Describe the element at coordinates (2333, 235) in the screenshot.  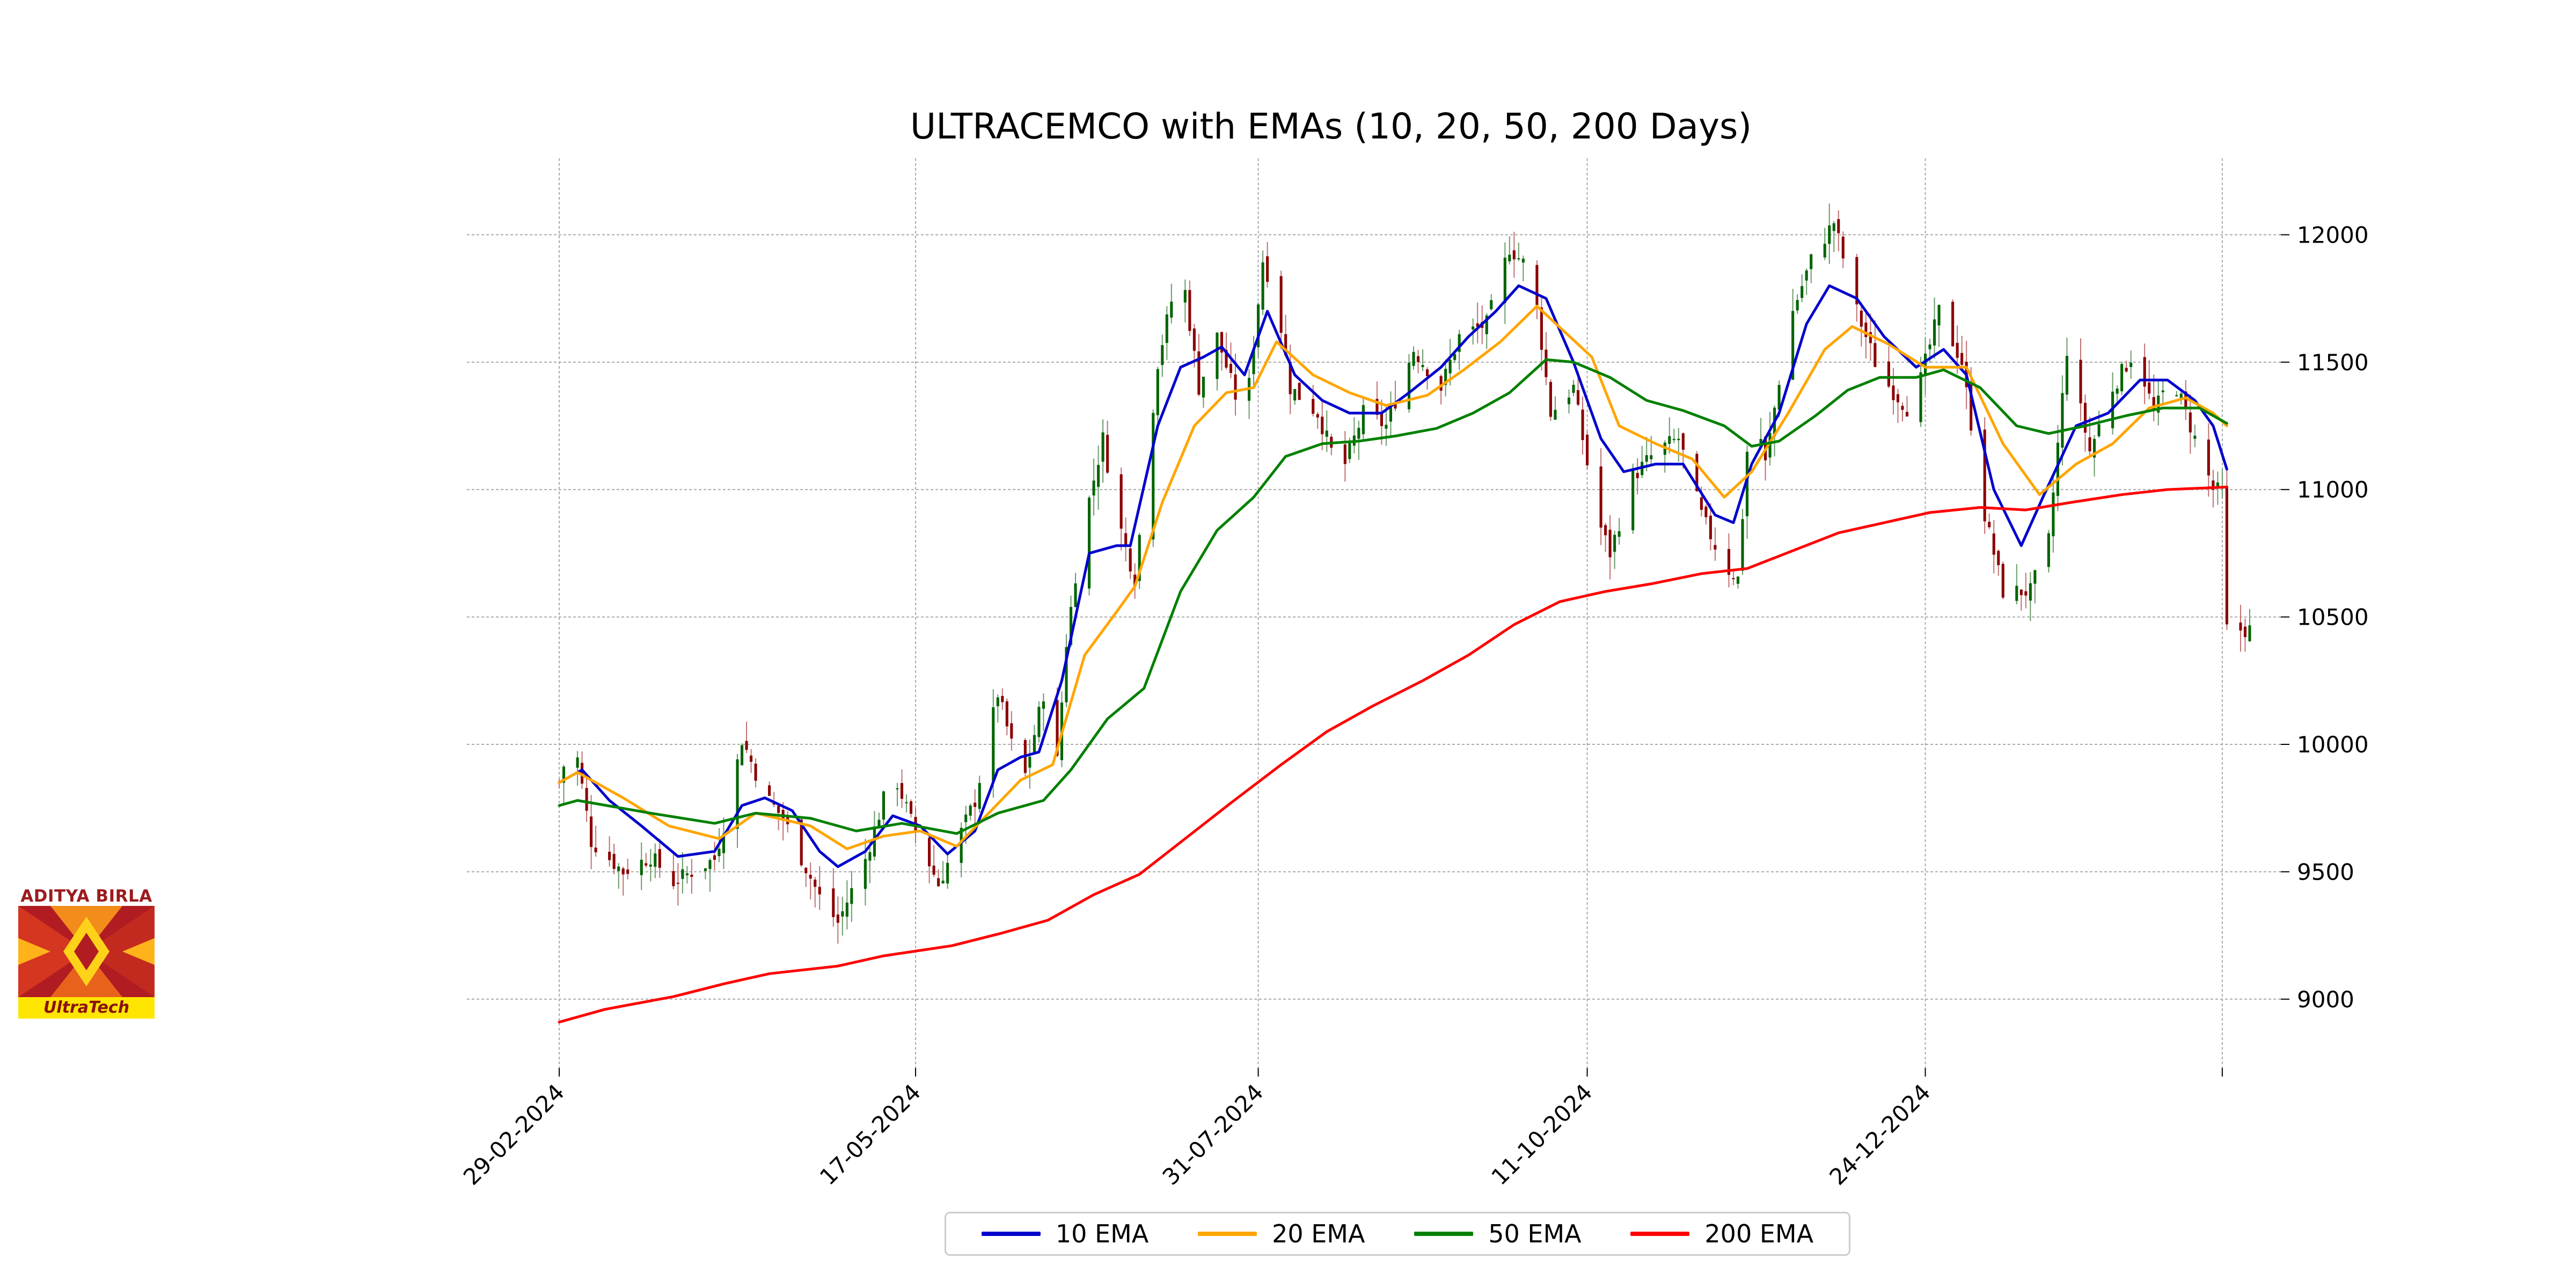
I see `y-tick-label: 12000` at that location.